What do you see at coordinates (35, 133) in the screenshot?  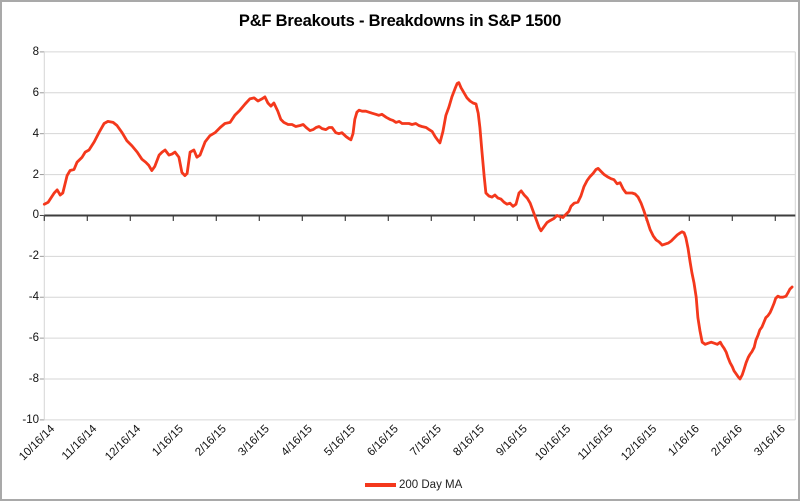 I see `y-axis-label: 4` at bounding box center [35, 133].